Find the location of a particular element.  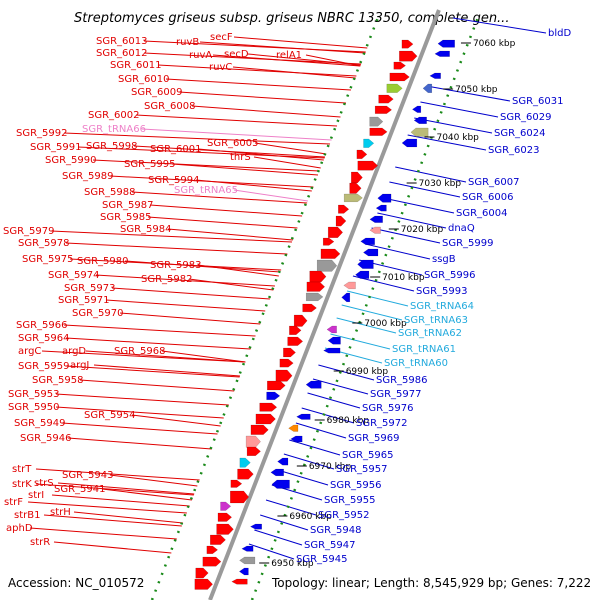

gene-label-strs: strS is located at coordinates (44, 483).